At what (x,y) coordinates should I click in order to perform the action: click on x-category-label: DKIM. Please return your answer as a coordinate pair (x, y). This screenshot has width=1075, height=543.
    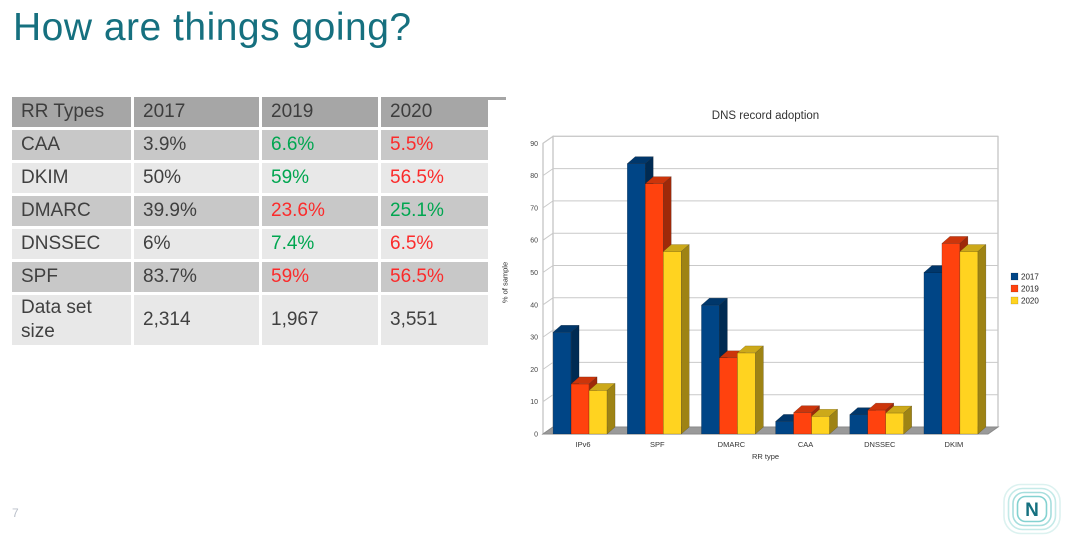
    Looking at the image, I should click on (954, 444).